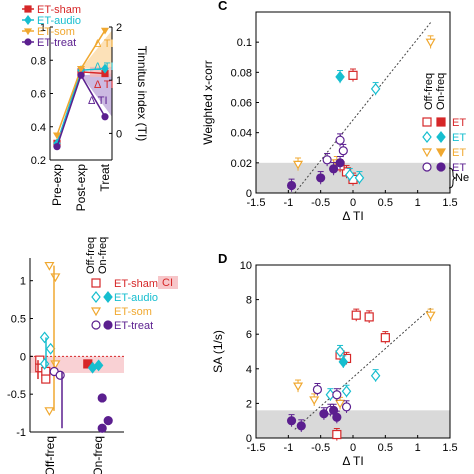 Image resolution: width=474 pixels, height=474 pixels. Describe the element at coordinates (38, 61) in the screenshot. I see `y-tick-label: 0.8` at that location.